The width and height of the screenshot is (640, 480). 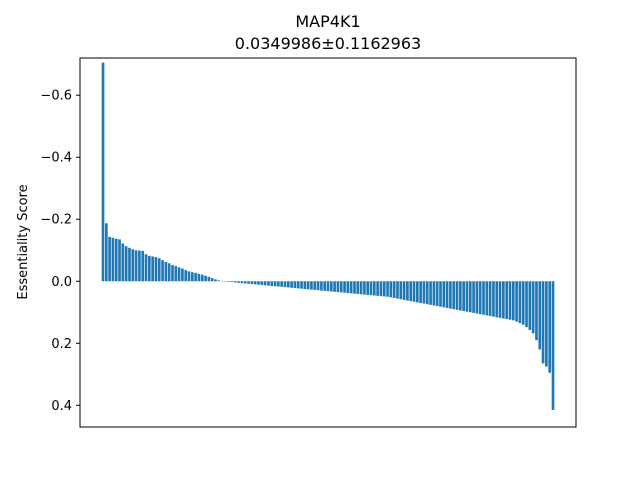 I want to click on y-tick-label: −0.2, so click(x=56, y=220).